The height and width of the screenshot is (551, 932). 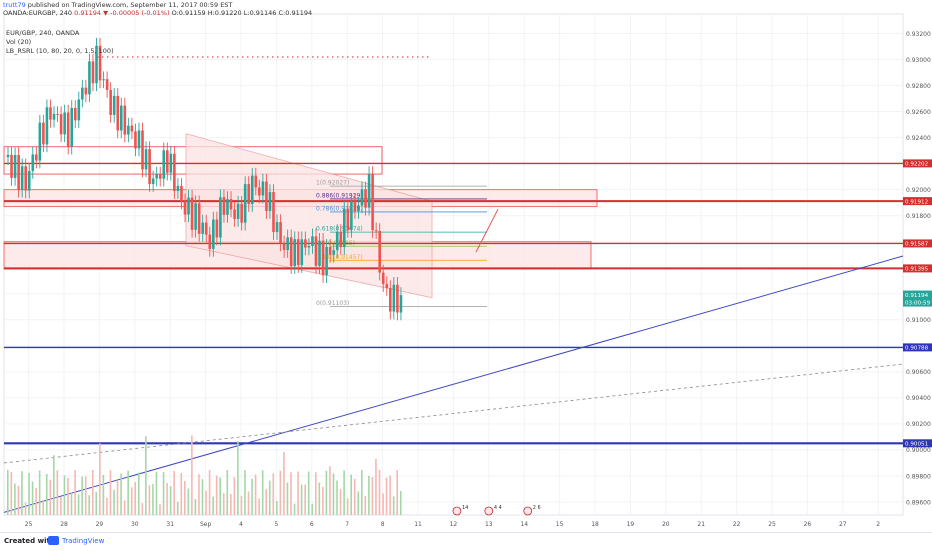 I want to click on y-tick-label: 0.89600, so click(x=918, y=502).